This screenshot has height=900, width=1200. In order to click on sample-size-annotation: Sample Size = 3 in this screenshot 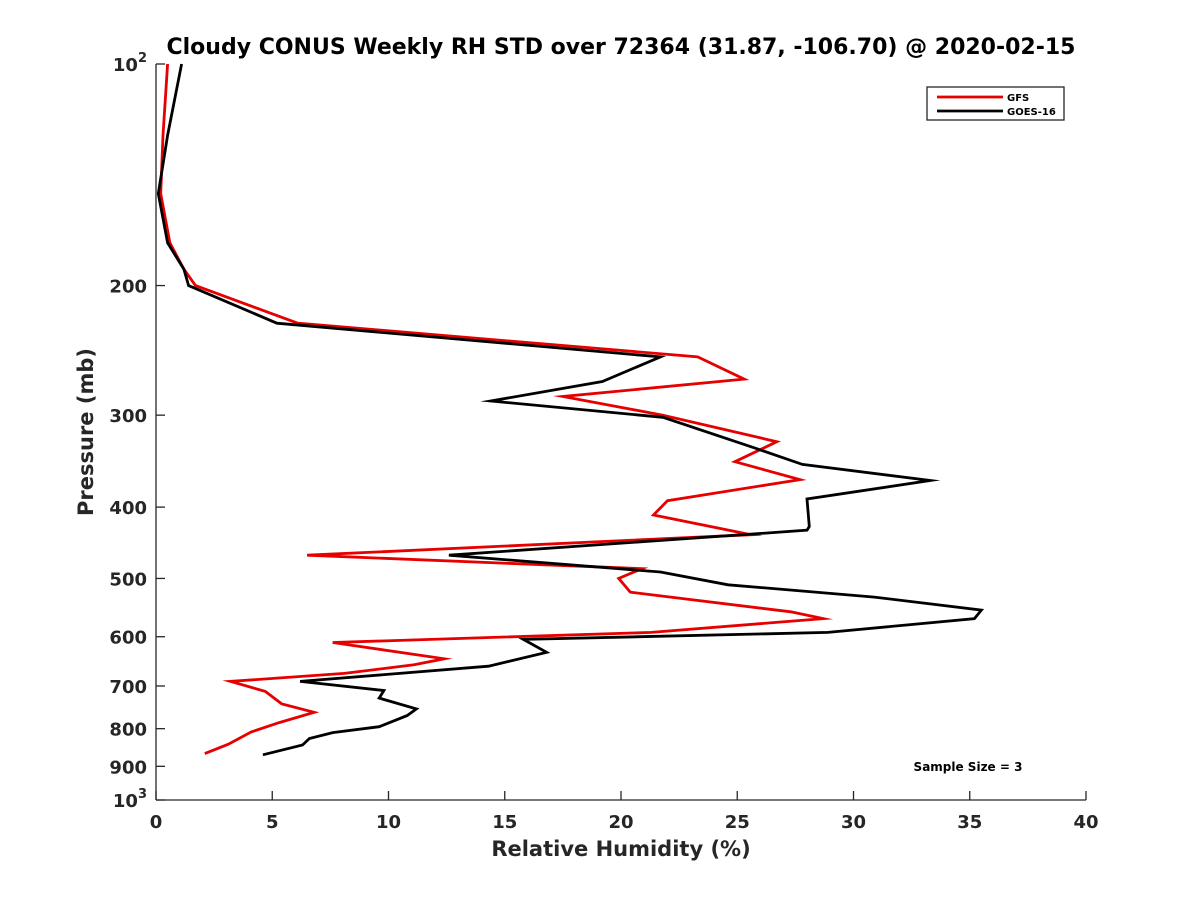, I will do `click(968, 767)`.